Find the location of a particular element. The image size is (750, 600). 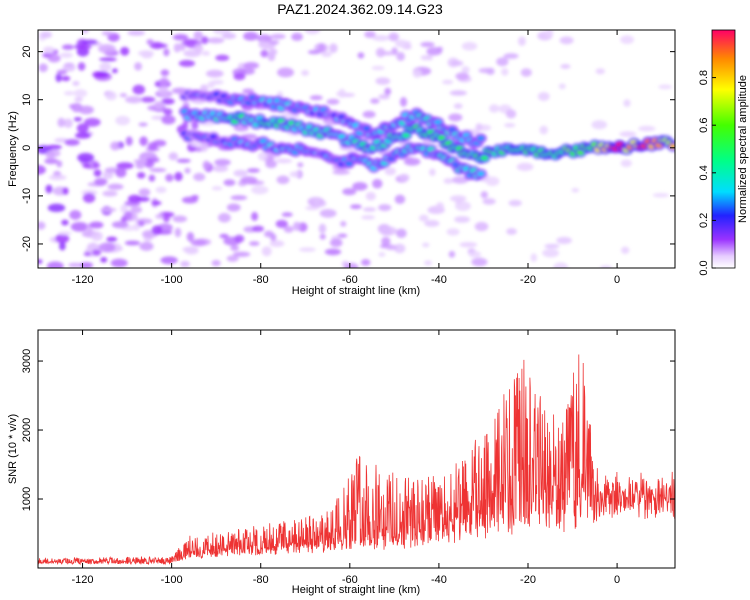

y-tick-label: -10 is located at coordinates (27, 196).